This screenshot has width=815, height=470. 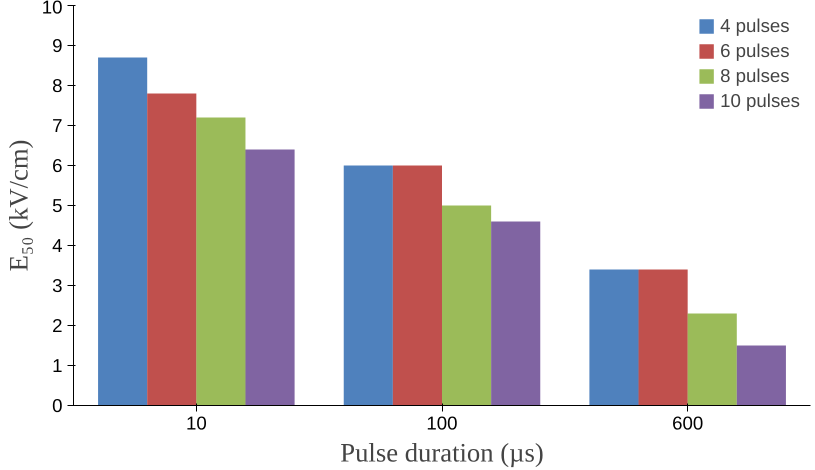 I want to click on x-tick-label: 600, so click(x=688, y=423).